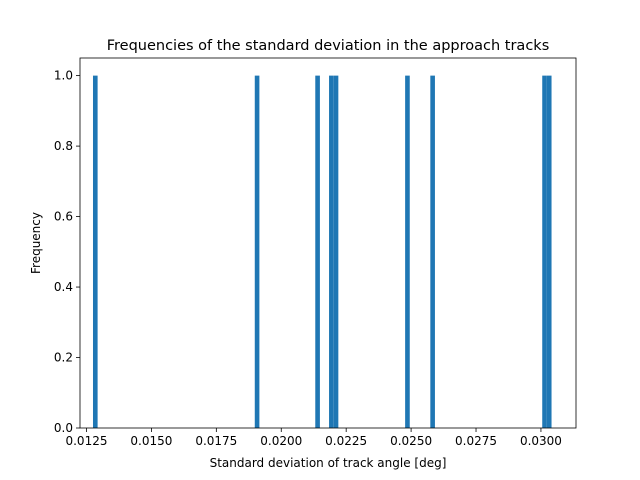 The width and height of the screenshot is (640, 480). I want to click on y-tick-label: 0.8, so click(63, 146).